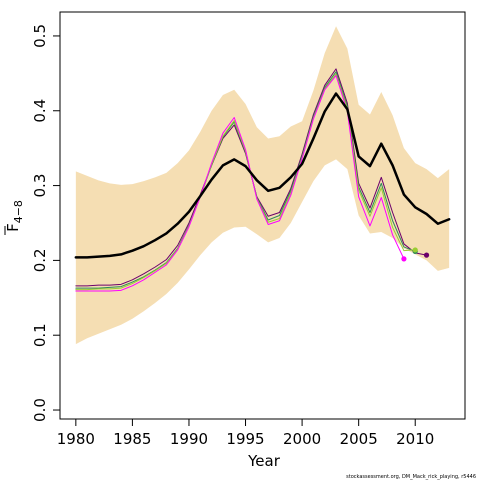 Image resolution: width=480 pixels, height=480 pixels. I want to click on end-points-layer, so click(415, 254).